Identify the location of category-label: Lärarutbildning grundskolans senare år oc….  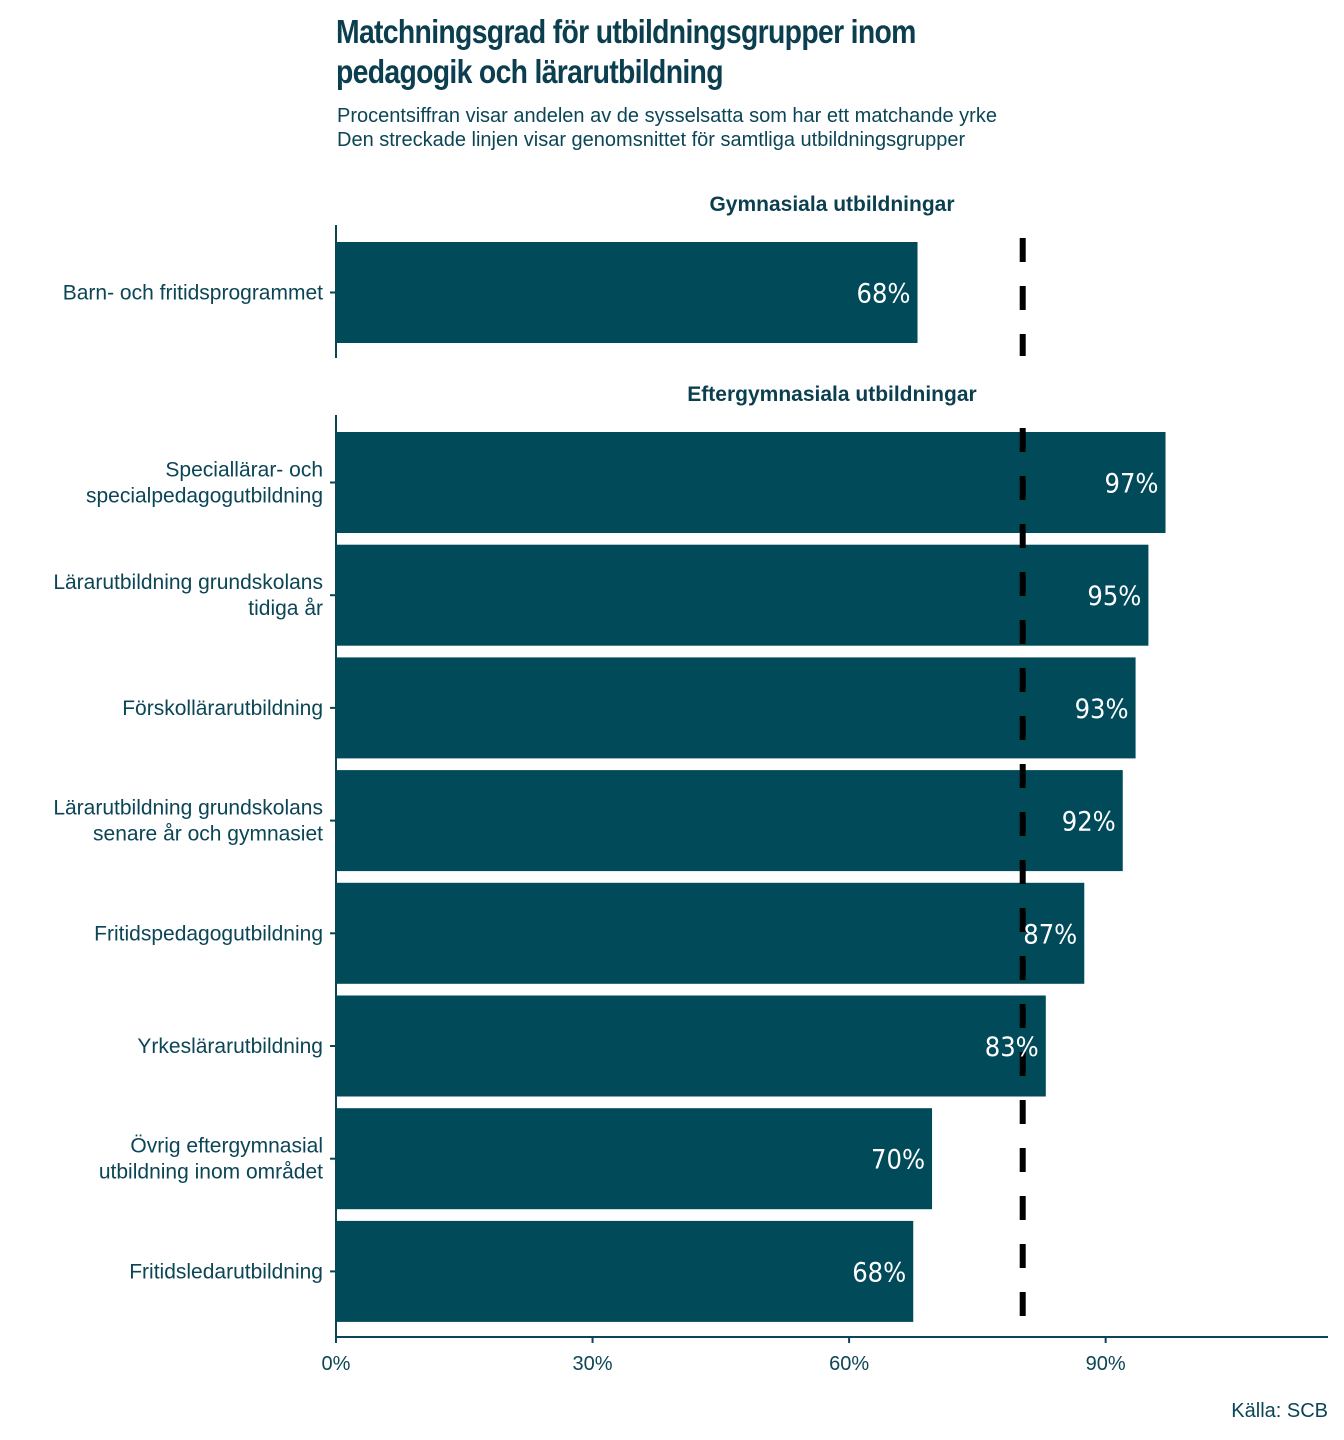
(188, 821).